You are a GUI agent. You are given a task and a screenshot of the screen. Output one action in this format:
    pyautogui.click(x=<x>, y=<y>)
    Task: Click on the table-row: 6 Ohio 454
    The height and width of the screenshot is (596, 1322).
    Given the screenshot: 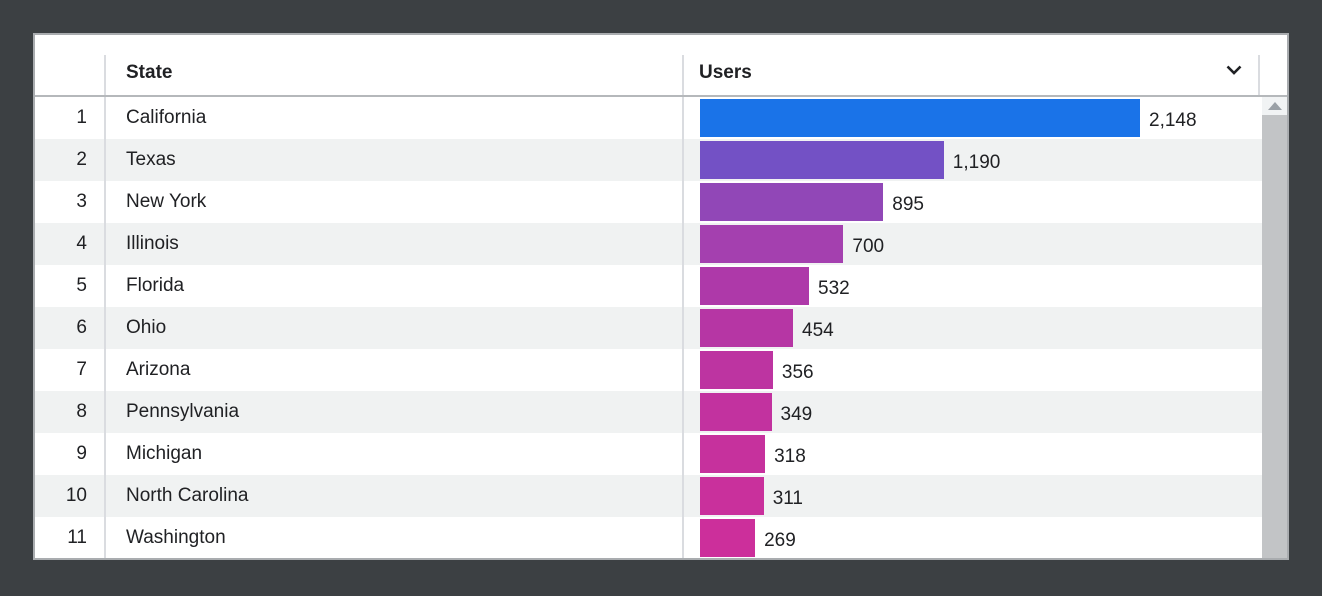 What is the action you would take?
    pyautogui.click(x=648, y=328)
    